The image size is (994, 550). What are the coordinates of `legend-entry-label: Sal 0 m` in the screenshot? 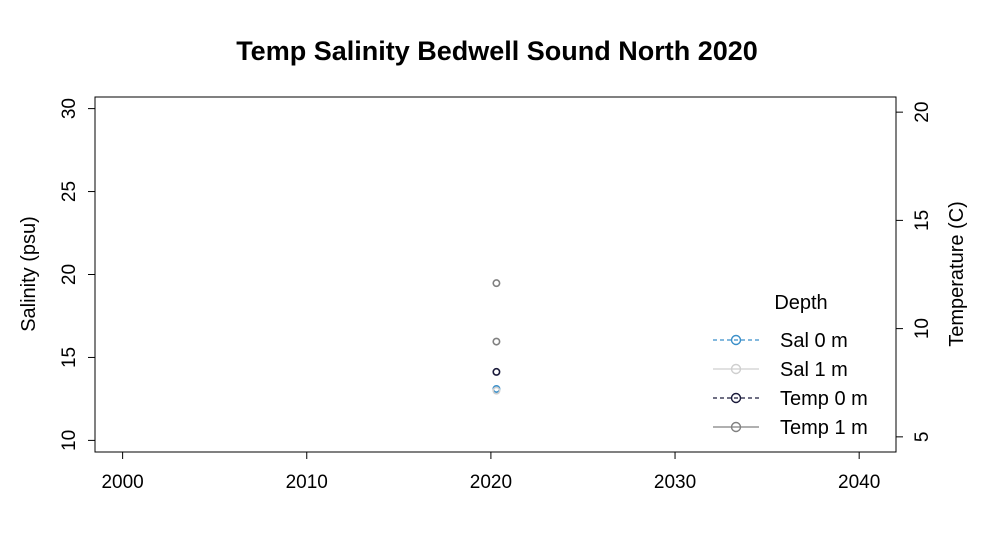 It's located at (814, 341).